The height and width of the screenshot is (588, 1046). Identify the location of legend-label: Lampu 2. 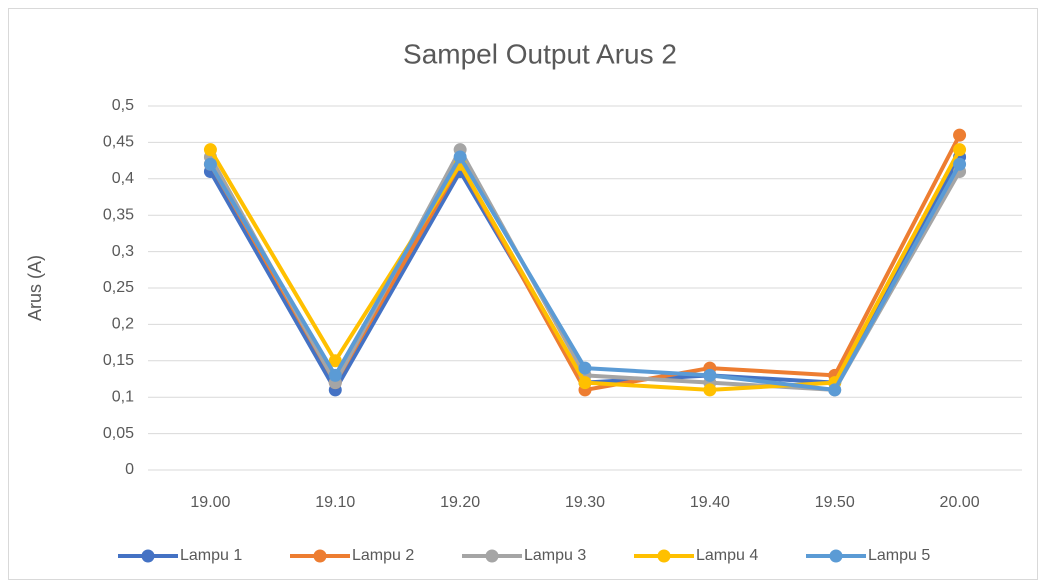
(383, 555).